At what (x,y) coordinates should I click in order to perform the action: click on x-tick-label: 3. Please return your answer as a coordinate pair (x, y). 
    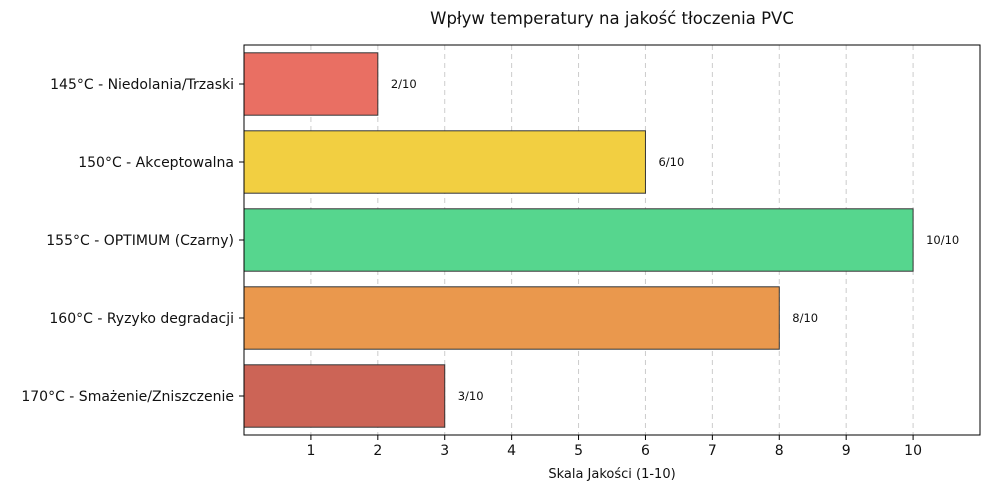
    Looking at the image, I should click on (444, 451).